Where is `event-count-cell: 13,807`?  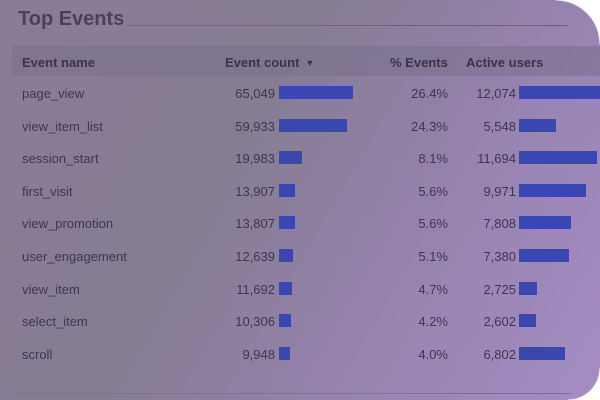 event-count-cell: 13,807 is located at coordinates (255, 224).